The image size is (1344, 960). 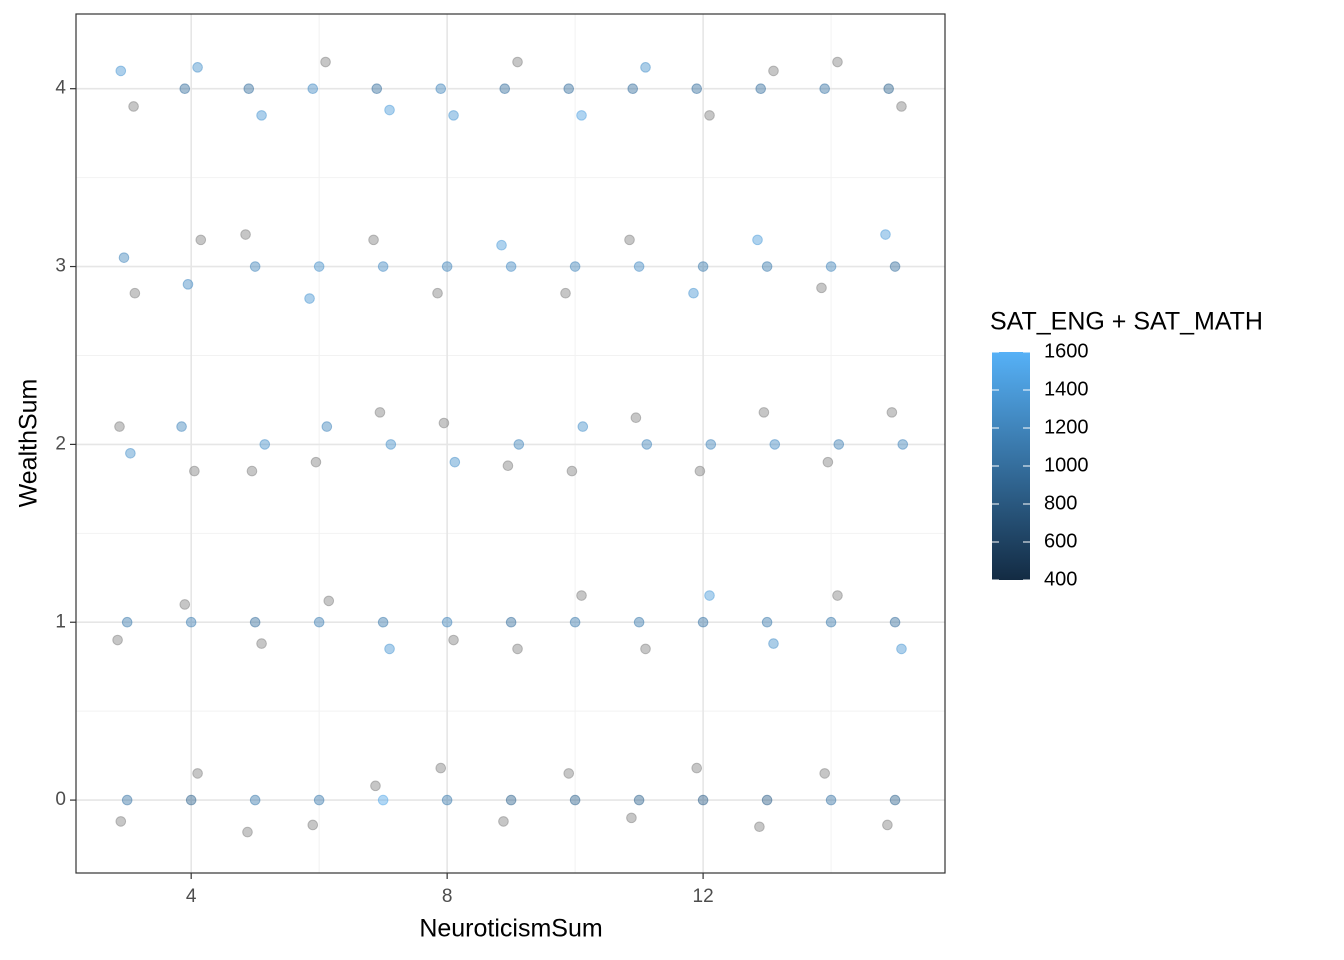 What do you see at coordinates (60, 88) in the screenshot?
I see `y-tick-label: 4` at bounding box center [60, 88].